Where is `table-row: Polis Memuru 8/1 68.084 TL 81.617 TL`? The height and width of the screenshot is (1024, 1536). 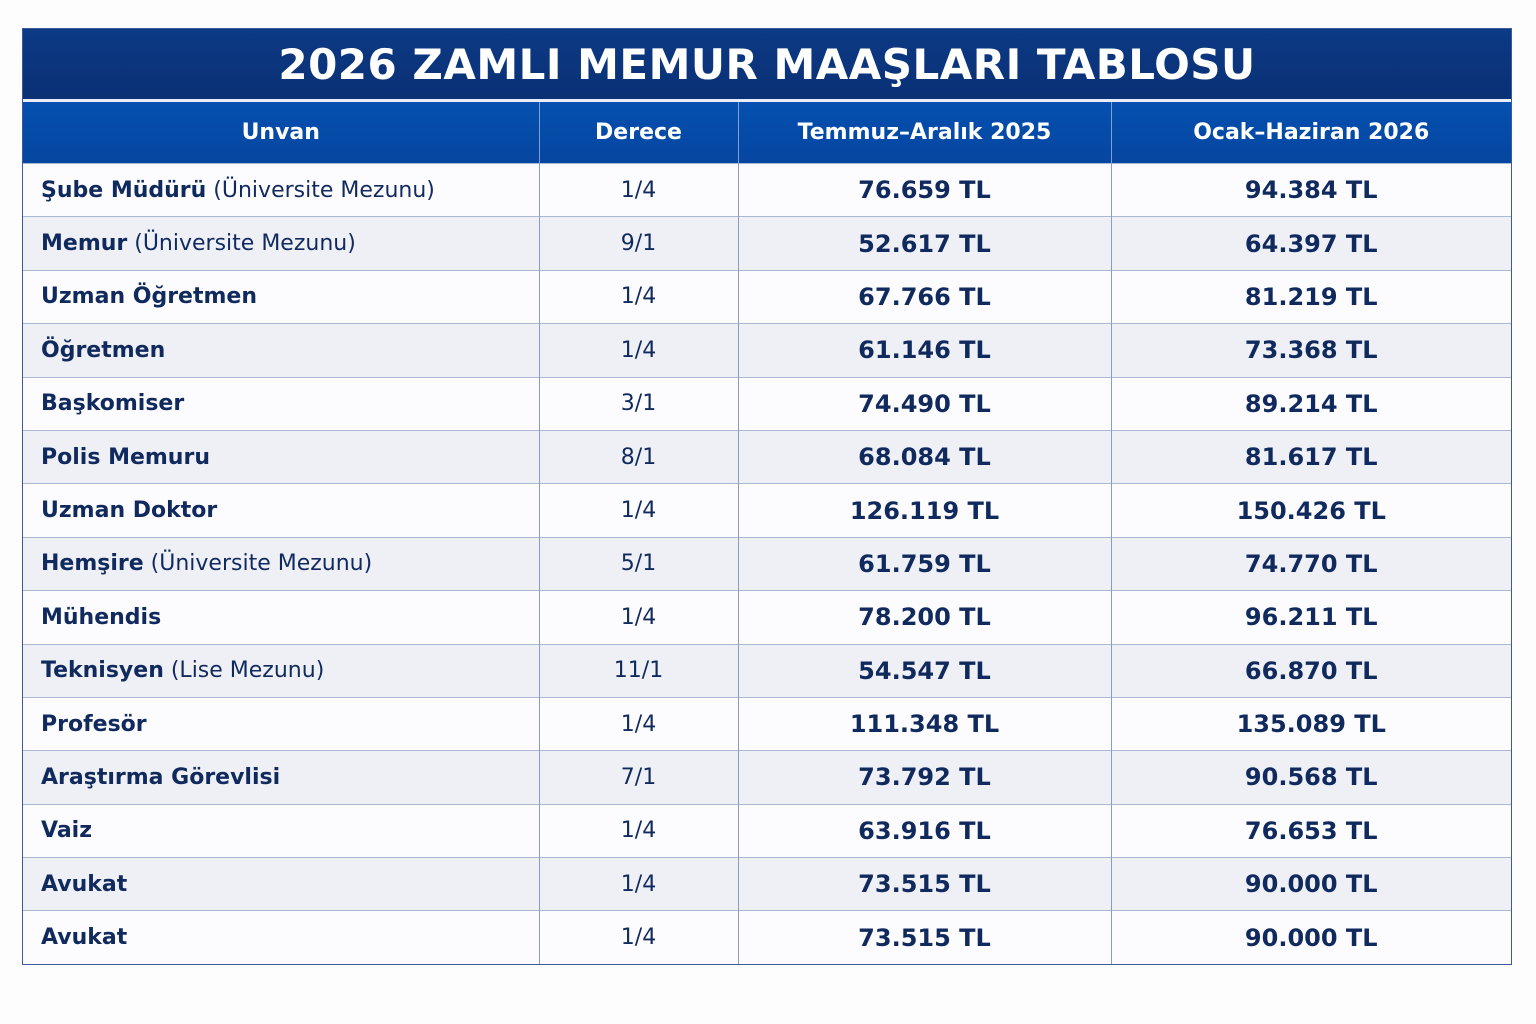
table-row: Polis Memuru 8/1 68.084 TL 81.617 TL is located at coordinates (767, 456).